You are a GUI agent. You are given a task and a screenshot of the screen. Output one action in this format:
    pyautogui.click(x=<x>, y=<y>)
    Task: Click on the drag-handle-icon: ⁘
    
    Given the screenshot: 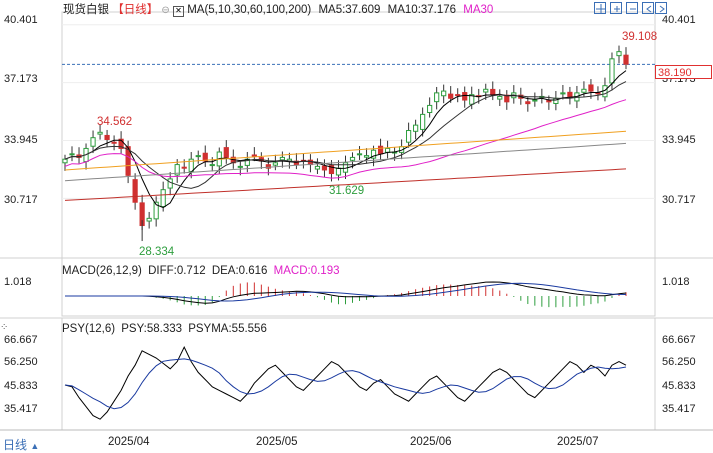 What is the action you would take?
    pyautogui.click(x=4, y=327)
    